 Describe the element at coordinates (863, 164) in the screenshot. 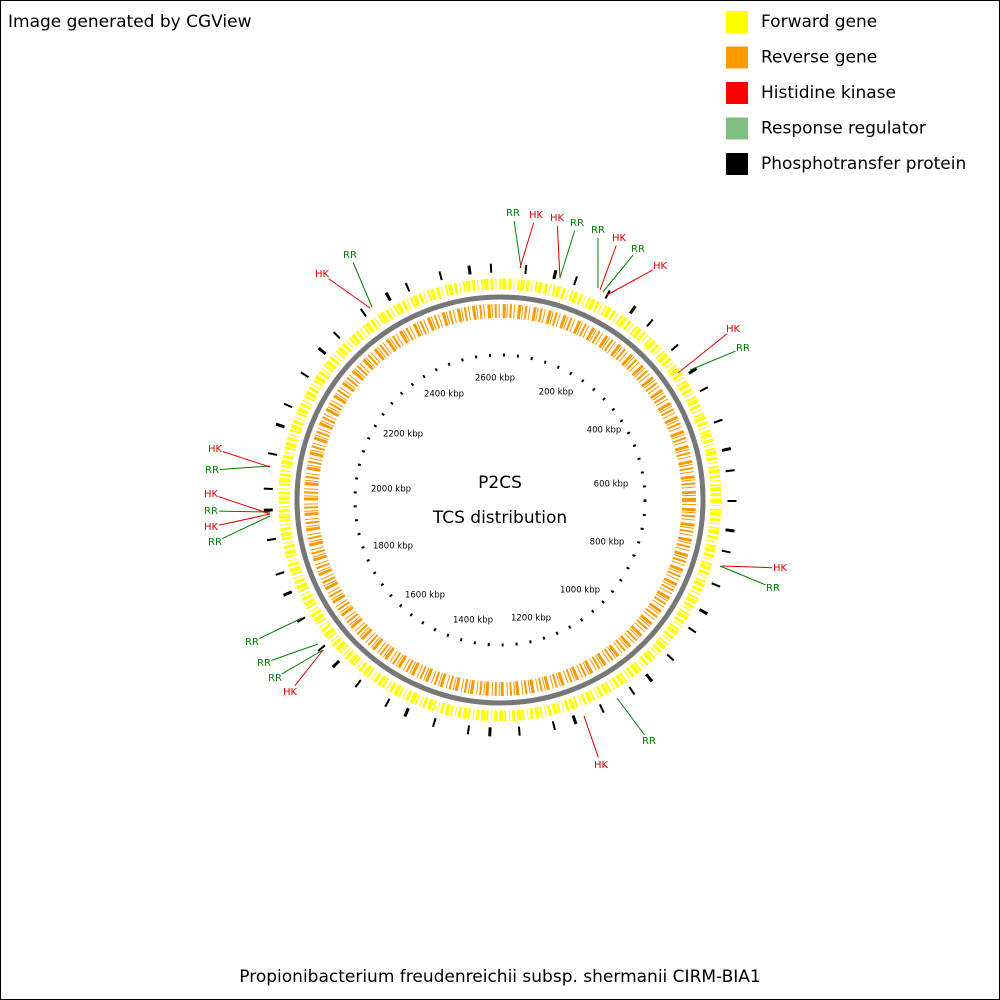

I see `legend-label: Phosphotransfer protein` at that location.